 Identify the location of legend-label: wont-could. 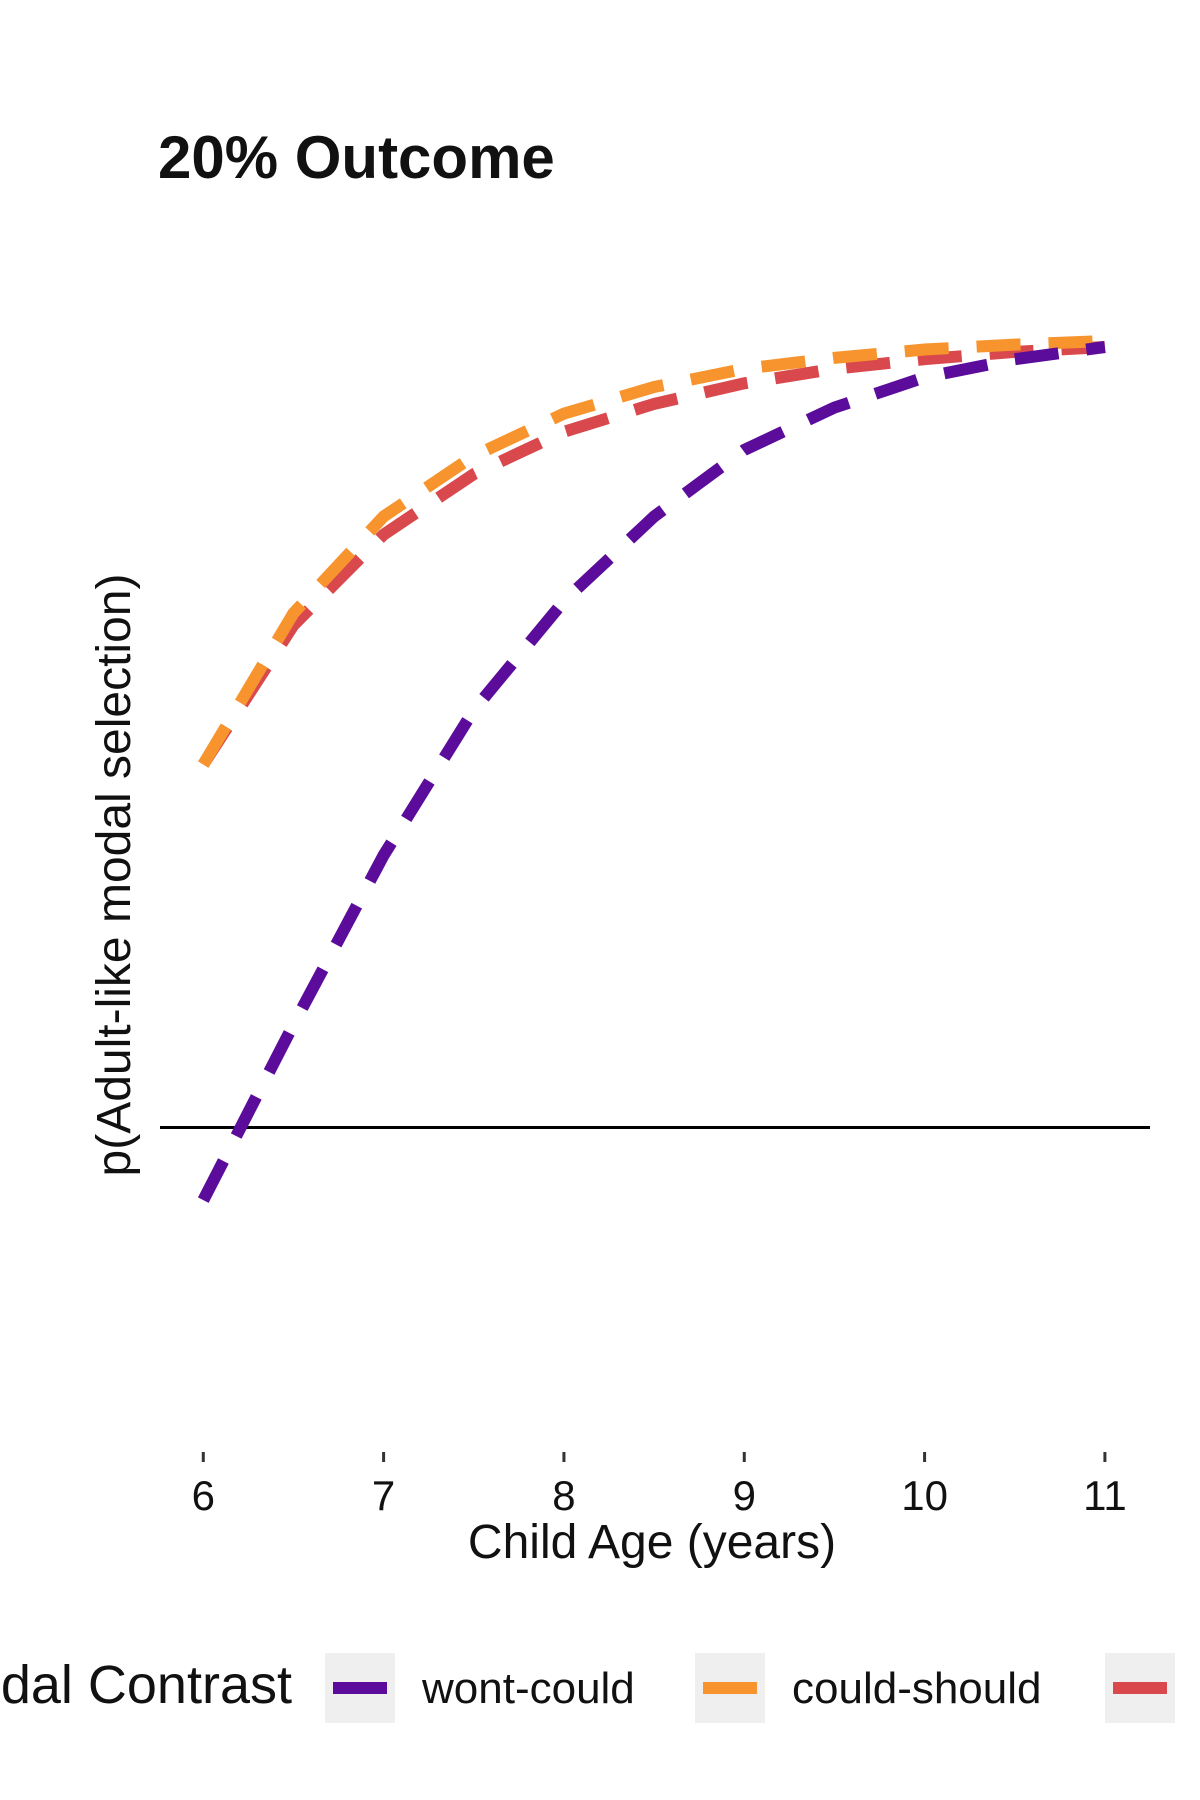
(528, 1688).